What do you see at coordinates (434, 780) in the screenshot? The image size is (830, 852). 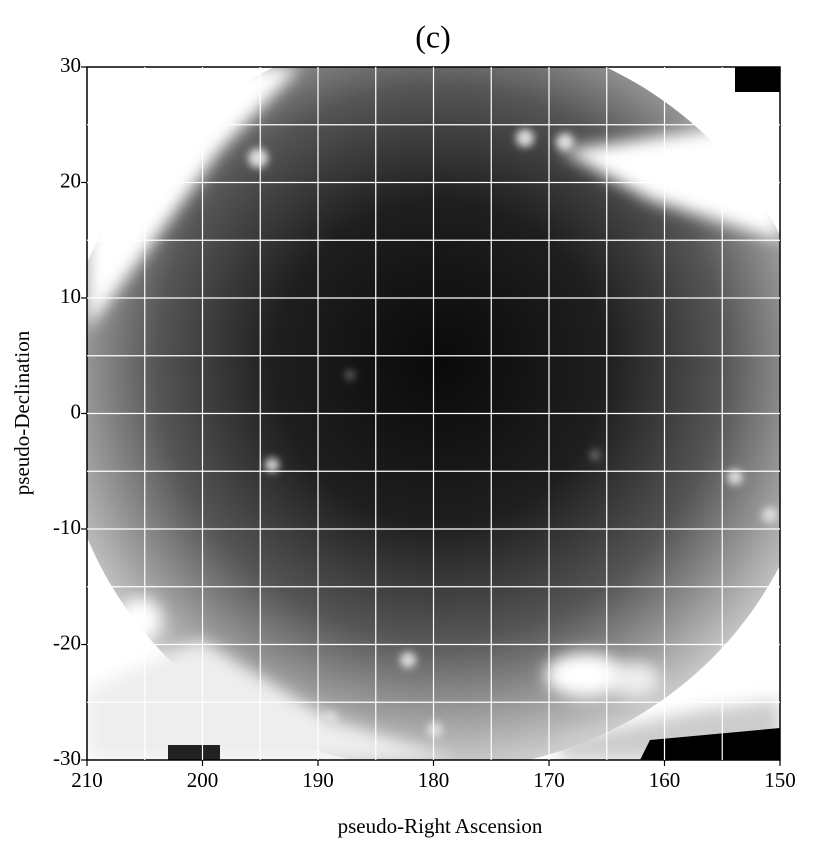 I see `x-tick-label: 180` at bounding box center [434, 780].